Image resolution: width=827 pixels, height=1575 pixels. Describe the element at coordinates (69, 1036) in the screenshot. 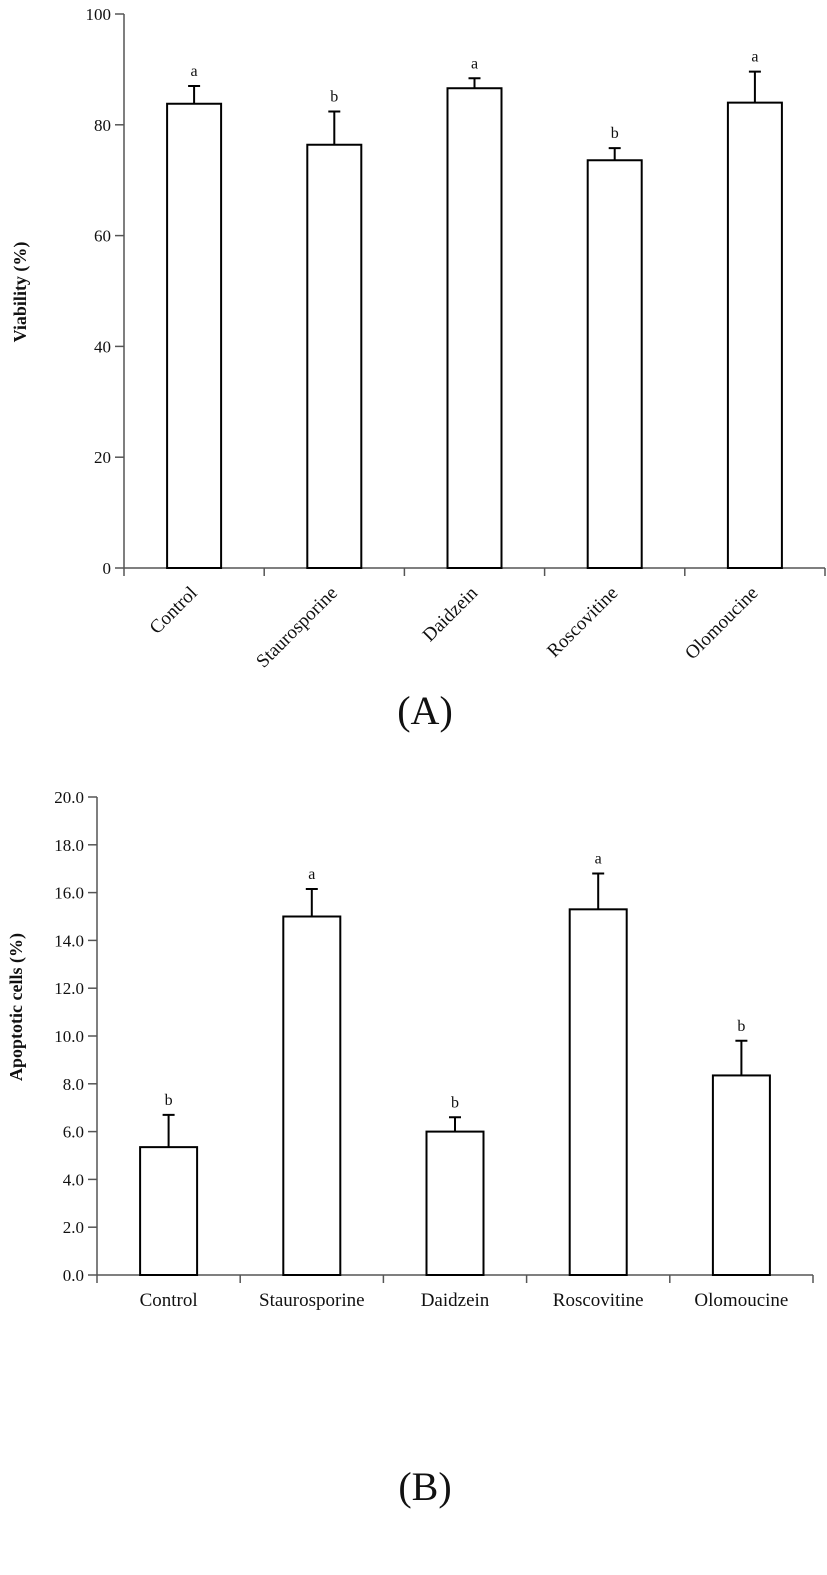

I see `y-tick-label: 10.0` at that location.